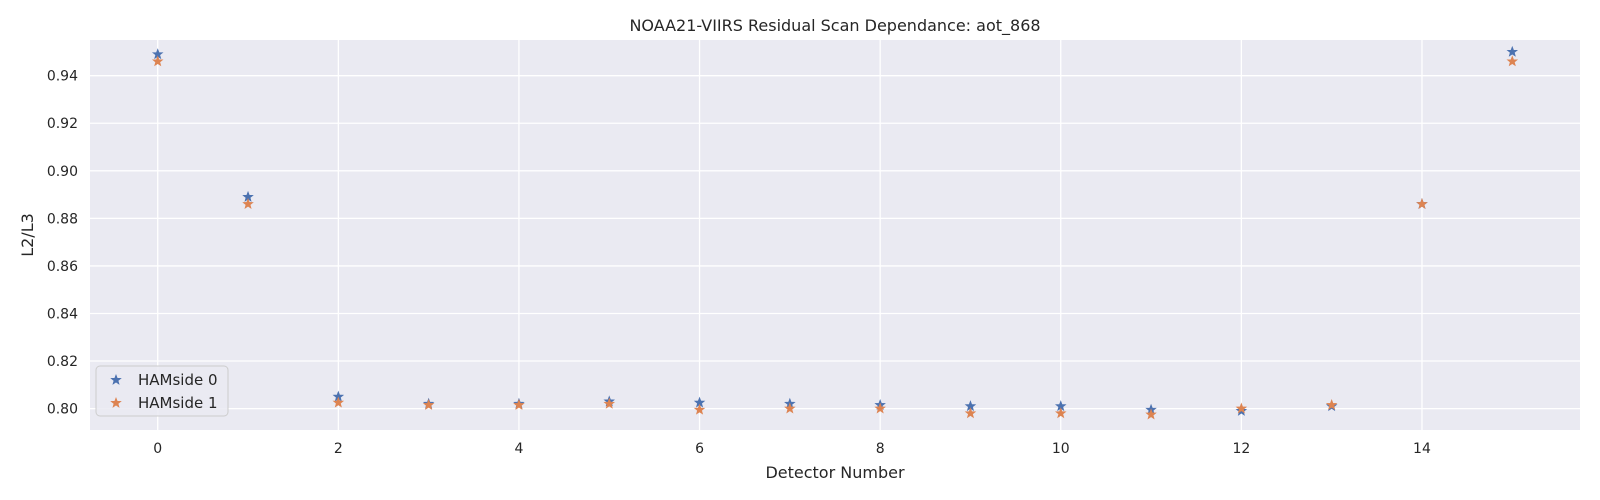 The width and height of the screenshot is (1600, 500). Describe the element at coordinates (1061, 449) in the screenshot. I see `x-tick-label: 10` at that location.